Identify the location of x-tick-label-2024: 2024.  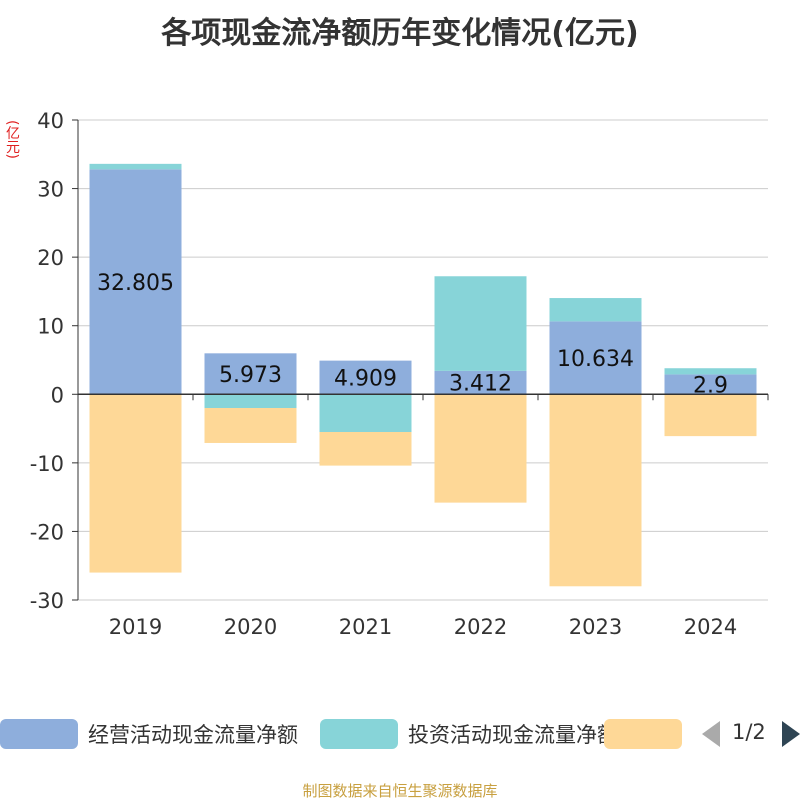
(710, 627).